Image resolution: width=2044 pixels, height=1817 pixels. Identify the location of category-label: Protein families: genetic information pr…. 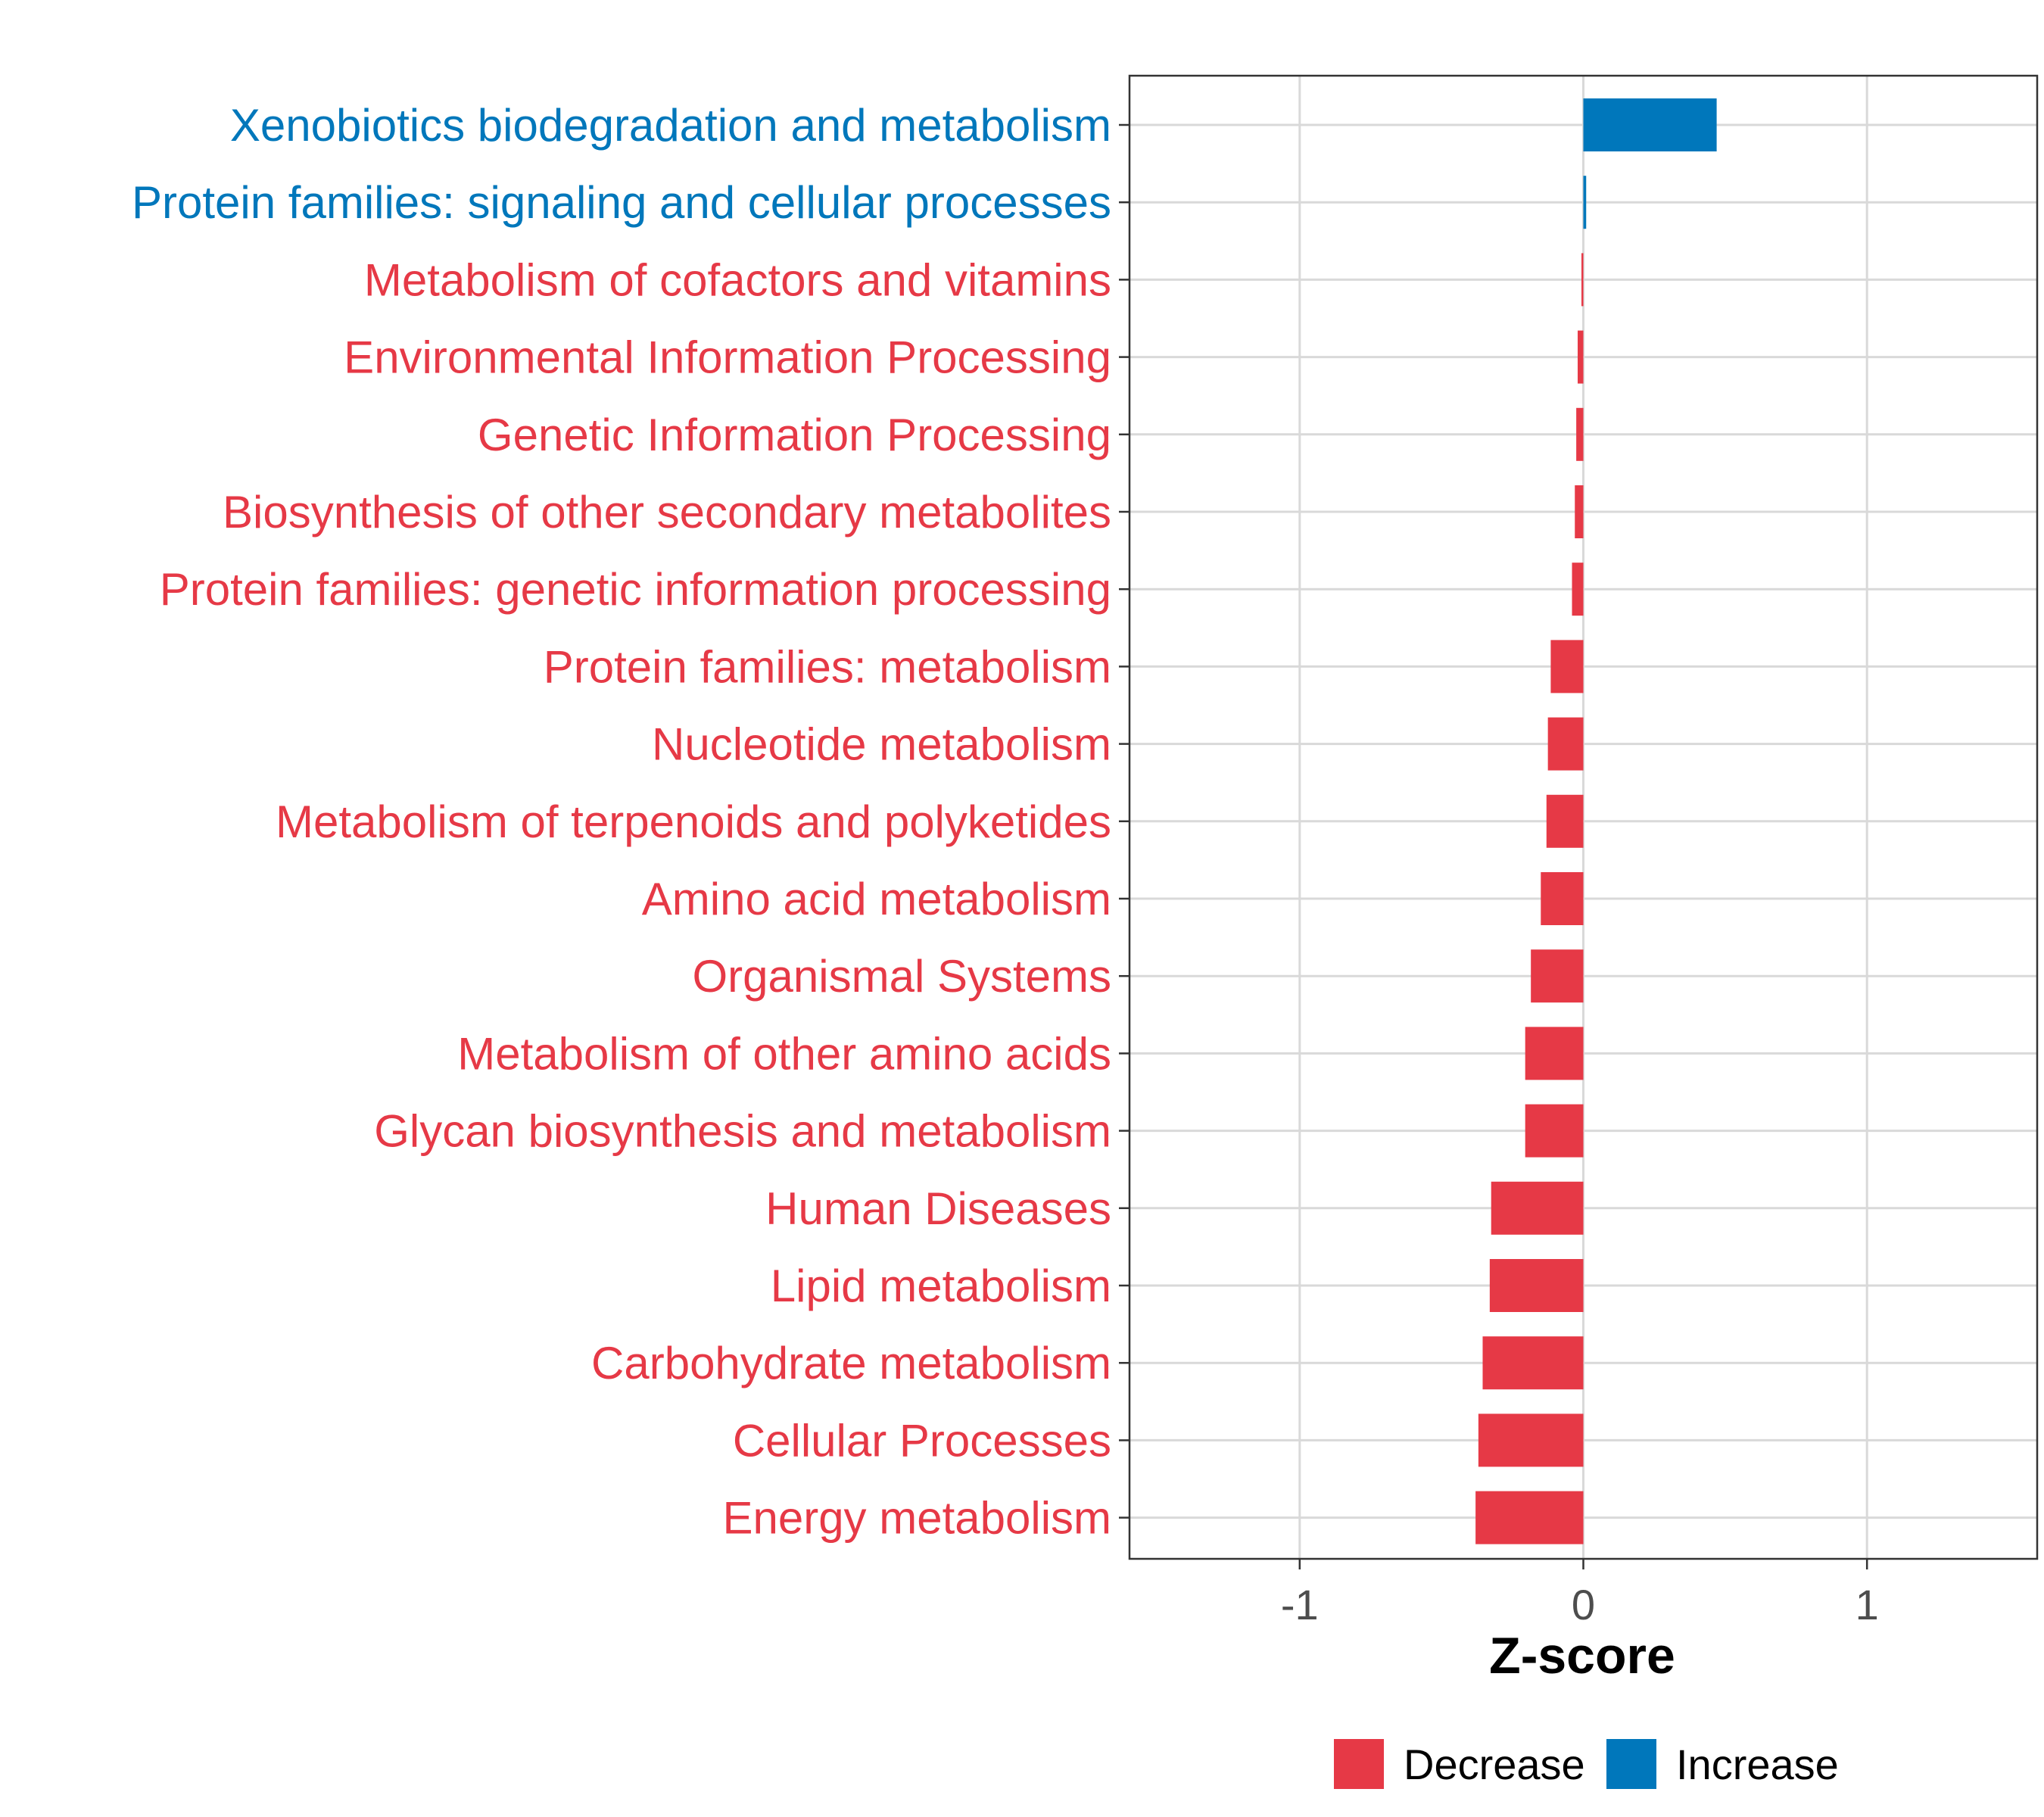
(635, 589).